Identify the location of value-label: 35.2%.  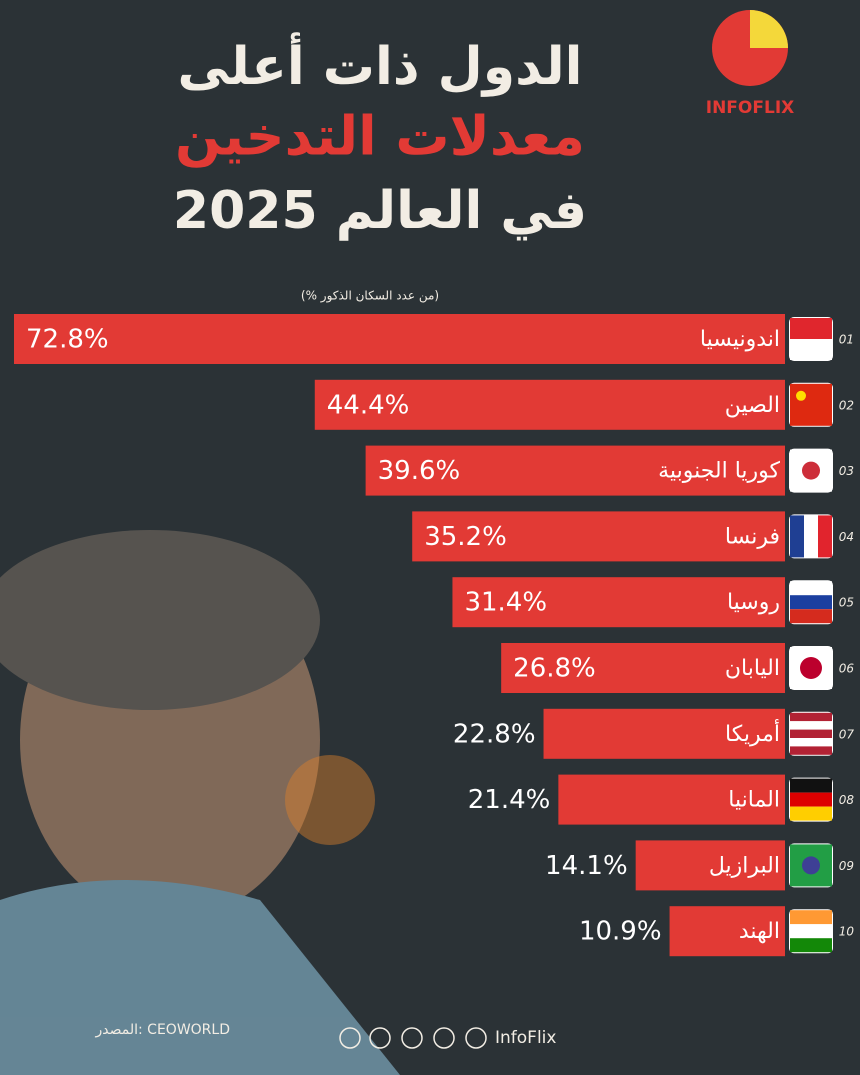
(465, 537).